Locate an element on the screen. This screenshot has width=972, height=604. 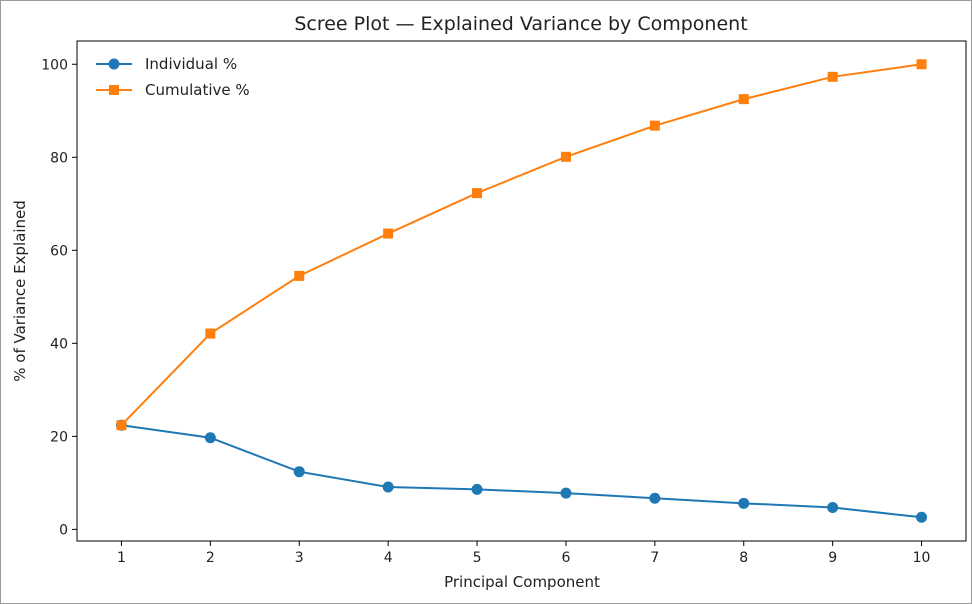
y-tick-label: 0 is located at coordinates (63, 530).